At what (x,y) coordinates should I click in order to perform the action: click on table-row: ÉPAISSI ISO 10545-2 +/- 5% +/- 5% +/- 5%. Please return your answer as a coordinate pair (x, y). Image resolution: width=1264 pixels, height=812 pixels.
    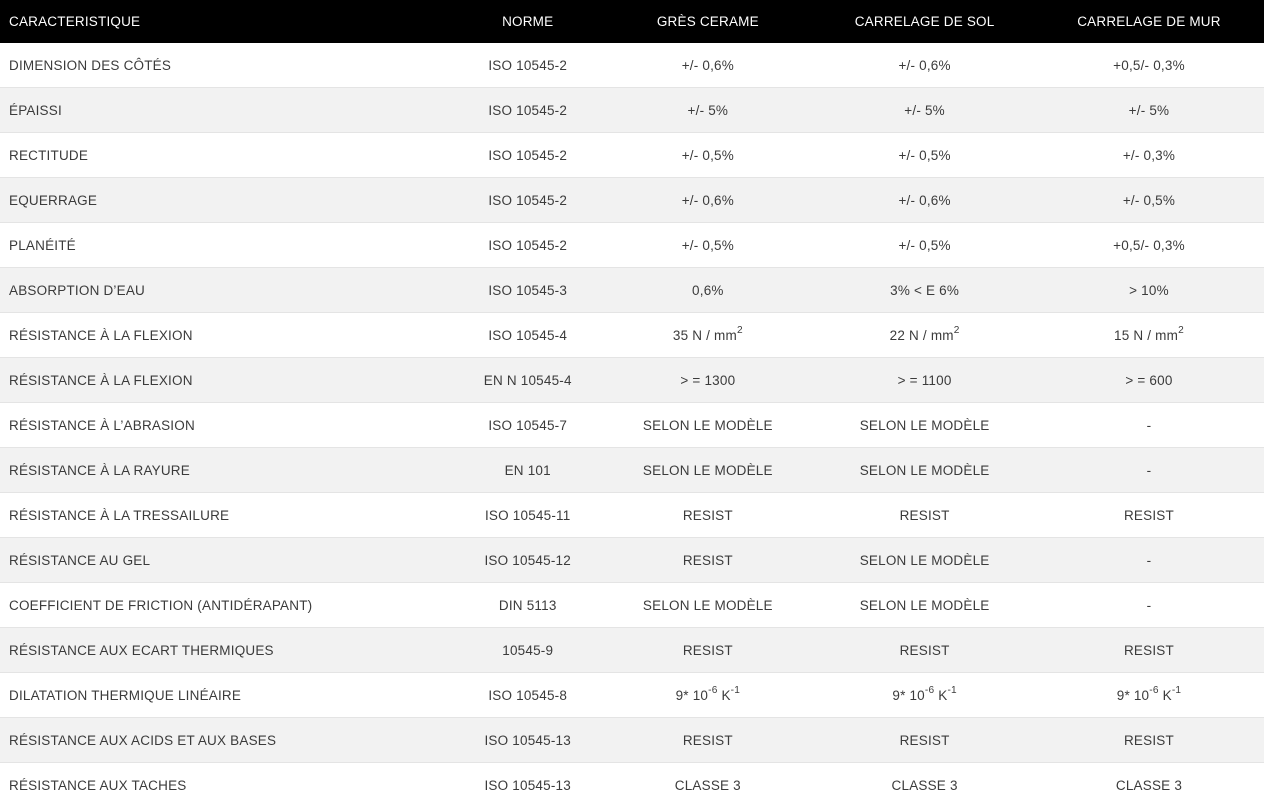
    Looking at the image, I should click on (632, 110).